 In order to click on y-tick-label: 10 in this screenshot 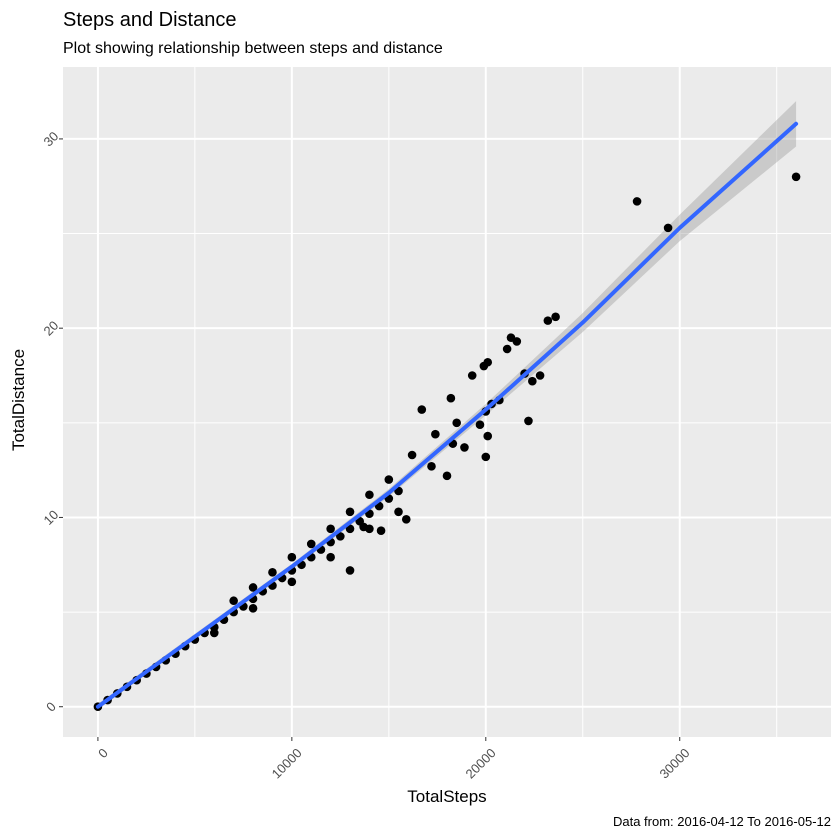, I will do `click(51, 517)`.